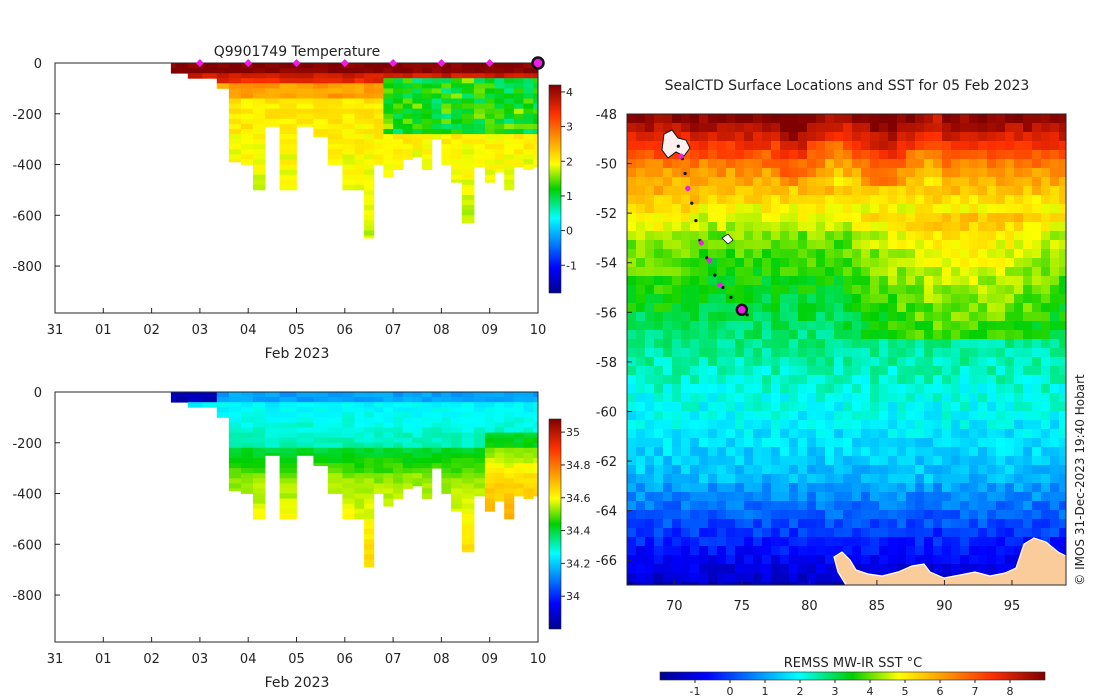 The width and height of the screenshot is (1100, 700). Describe the element at coordinates (200, 330) in the screenshot. I see `x-tick-label: 03` at that location.